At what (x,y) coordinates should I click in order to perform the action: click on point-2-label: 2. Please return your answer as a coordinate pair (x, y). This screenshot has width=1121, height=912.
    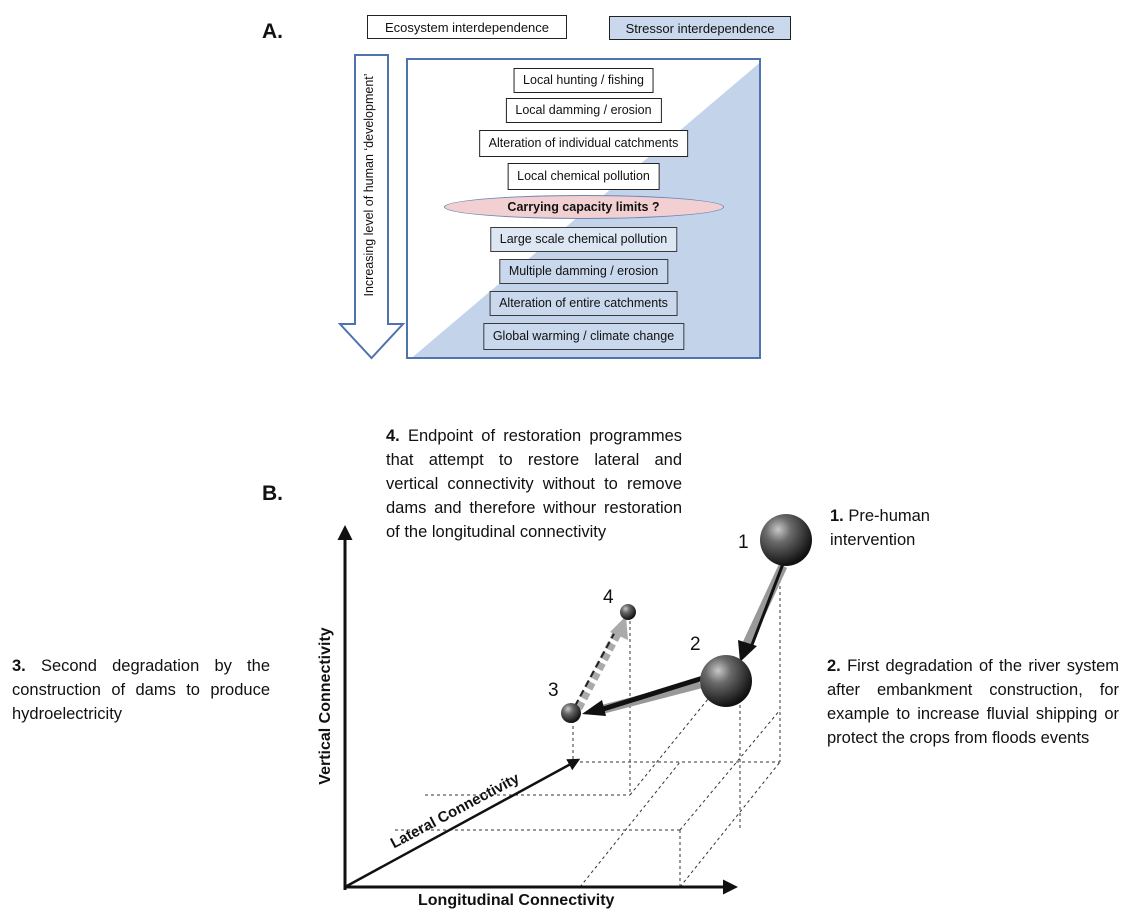
    Looking at the image, I should click on (695, 644).